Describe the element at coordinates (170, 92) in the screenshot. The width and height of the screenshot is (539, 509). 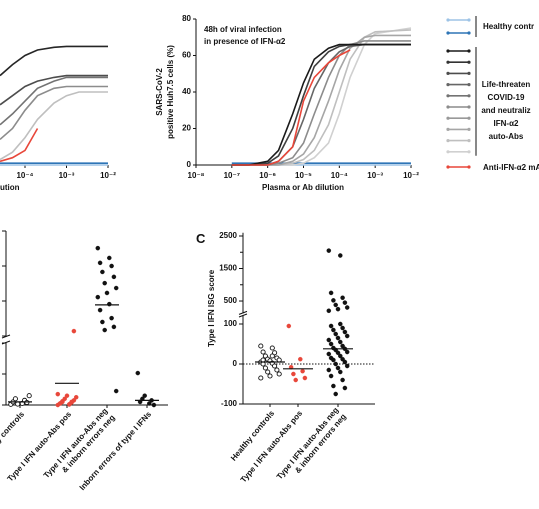
I see `y-axis-label: positive Huh7.5 cells (%)` at that location.